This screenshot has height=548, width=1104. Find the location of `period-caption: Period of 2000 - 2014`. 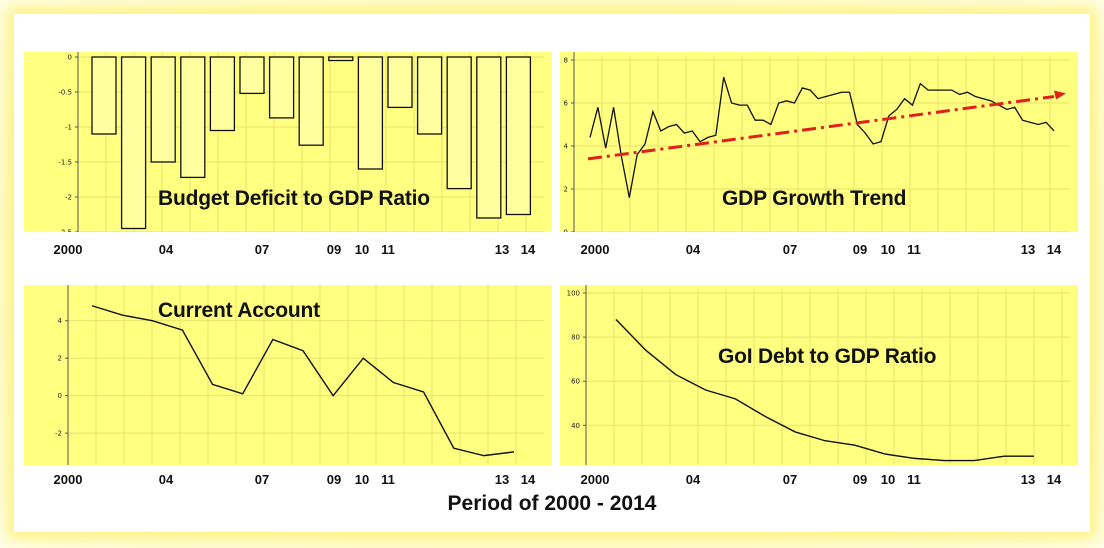

period-caption: Period of 2000 - 2014 is located at coordinates (552, 503).